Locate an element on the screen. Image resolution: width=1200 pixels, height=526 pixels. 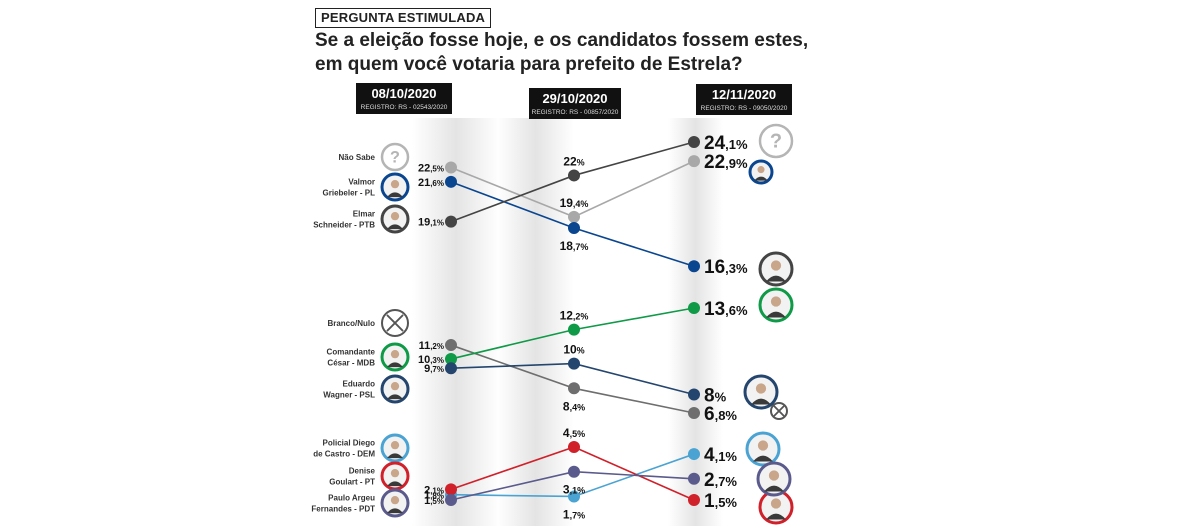
registro-label: REGISTRO: RS - 00857/2020 is located at coordinates (575, 112).